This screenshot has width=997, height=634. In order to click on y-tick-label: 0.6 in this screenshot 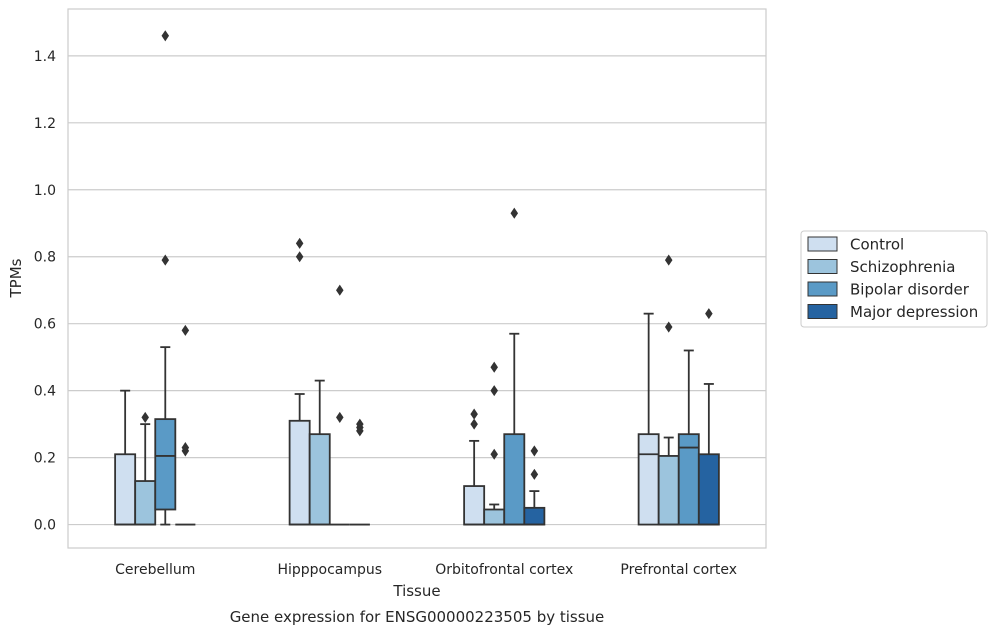, I will do `click(45, 325)`.